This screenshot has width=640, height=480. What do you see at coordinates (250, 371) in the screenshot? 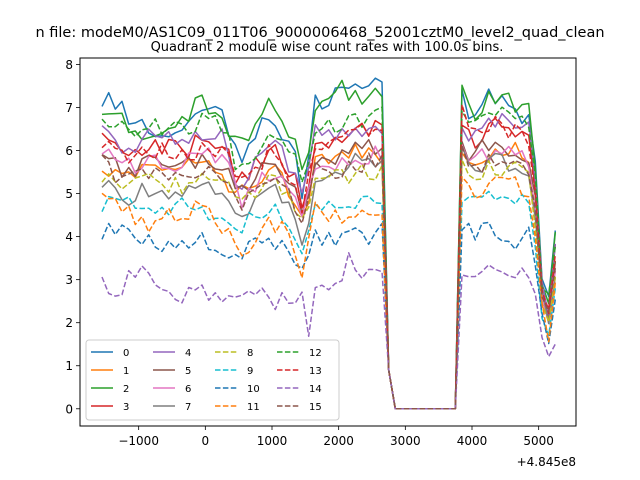
I see `legend-label-9: 9` at bounding box center [250, 371].